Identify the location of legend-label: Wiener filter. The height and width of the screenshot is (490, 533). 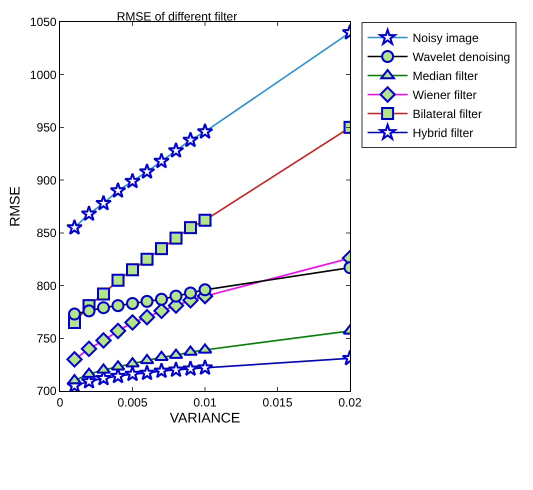
(444, 95).